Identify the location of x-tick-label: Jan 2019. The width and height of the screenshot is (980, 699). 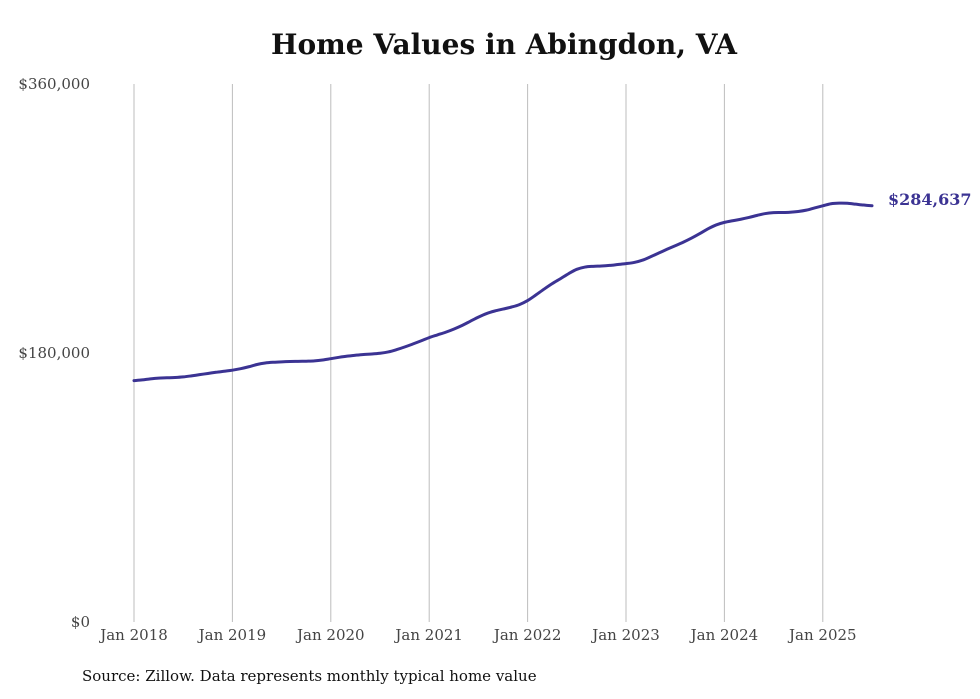
(232, 635).